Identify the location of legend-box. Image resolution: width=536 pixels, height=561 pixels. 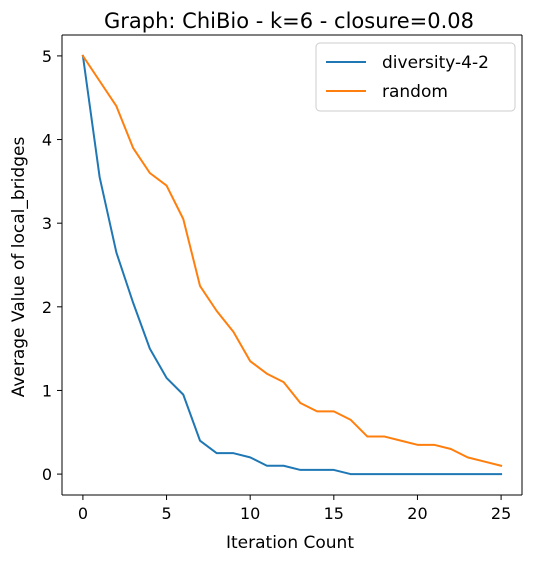
(415, 77).